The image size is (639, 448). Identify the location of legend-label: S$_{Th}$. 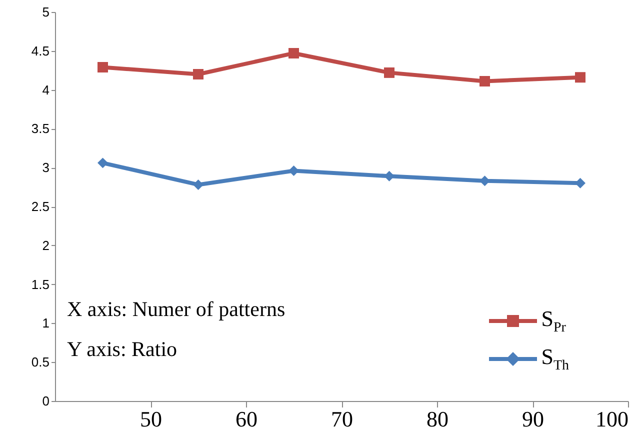
(555, 359).